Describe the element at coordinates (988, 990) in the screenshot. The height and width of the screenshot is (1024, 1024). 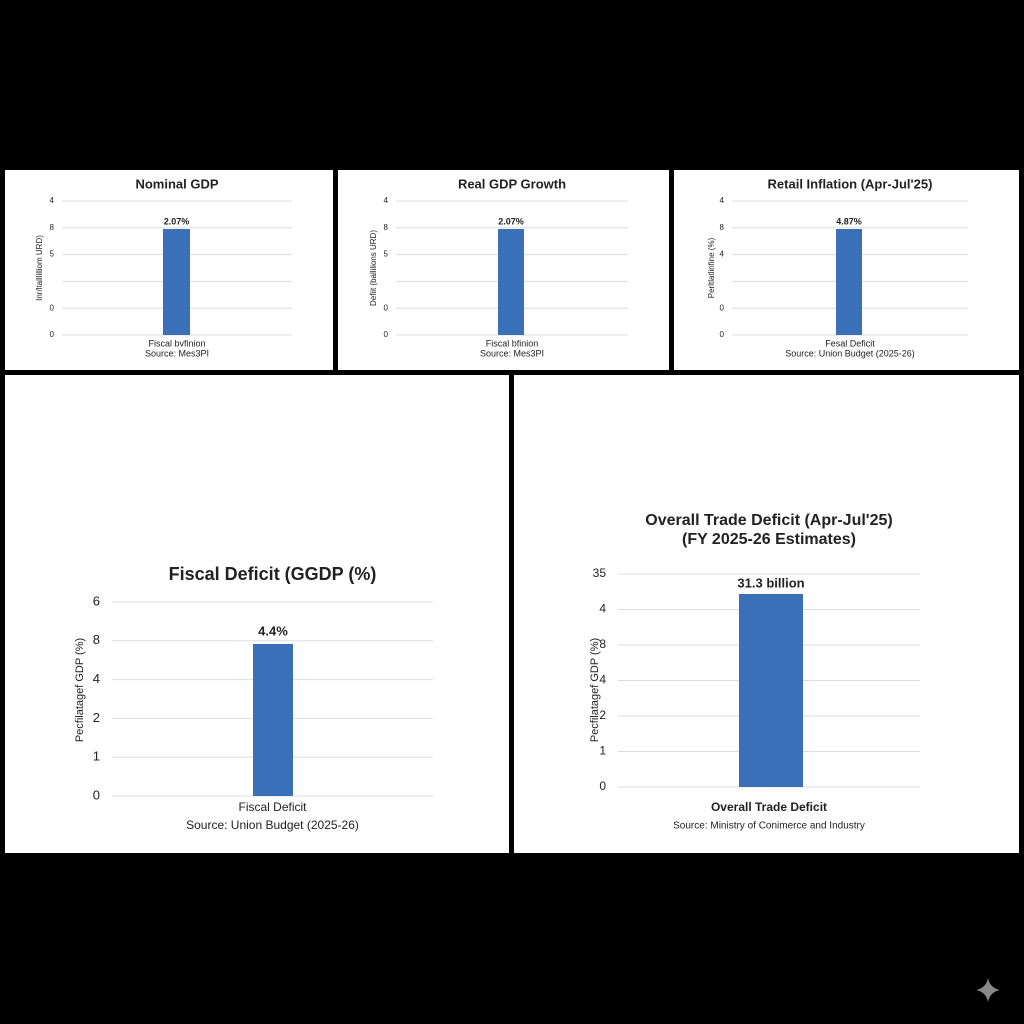
I see `sparkle-icon` at that location.